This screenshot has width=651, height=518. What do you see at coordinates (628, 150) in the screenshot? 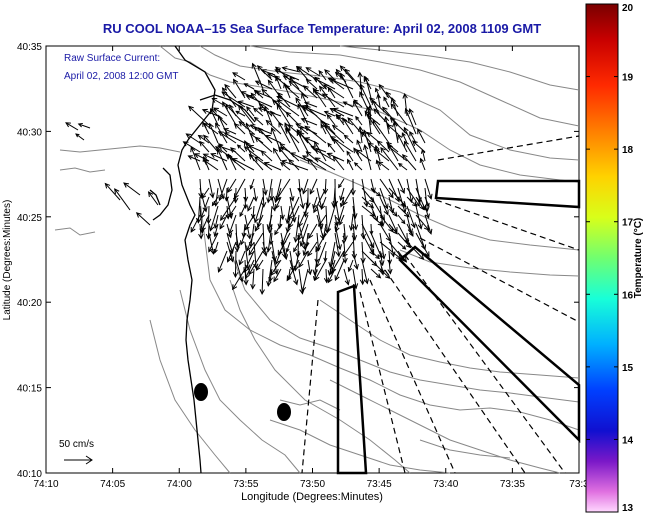
I see `colorbar-tick-label: 18` at bounding box center [628, 150].